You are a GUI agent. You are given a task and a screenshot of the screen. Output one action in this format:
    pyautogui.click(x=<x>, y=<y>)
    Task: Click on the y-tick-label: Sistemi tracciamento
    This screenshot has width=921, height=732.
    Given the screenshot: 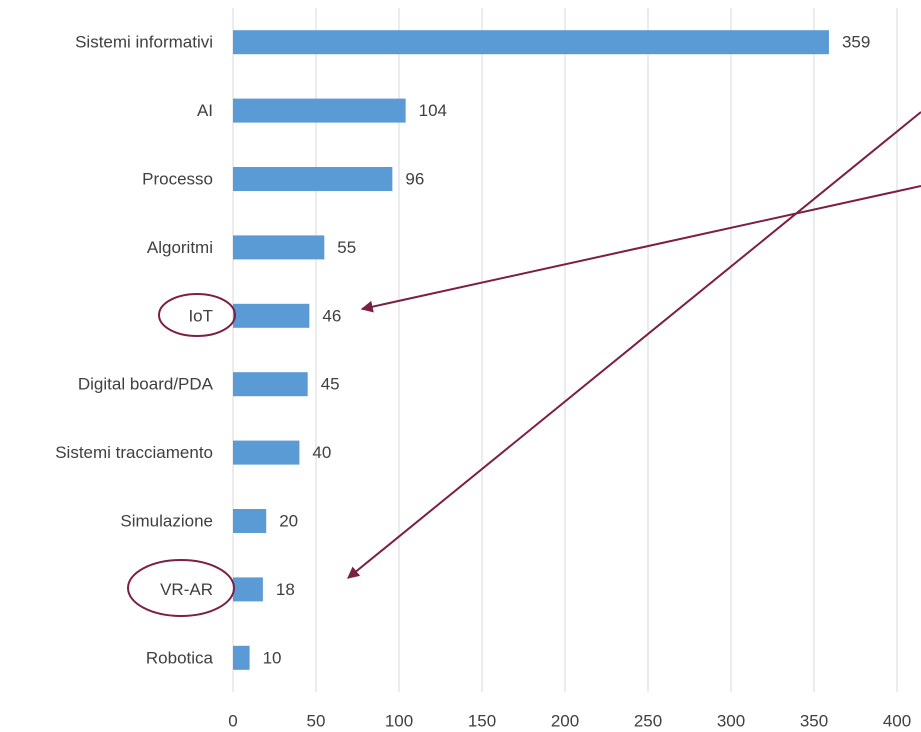 What is the action you would take?
    pyautogui.click(x=134, y=452)
    